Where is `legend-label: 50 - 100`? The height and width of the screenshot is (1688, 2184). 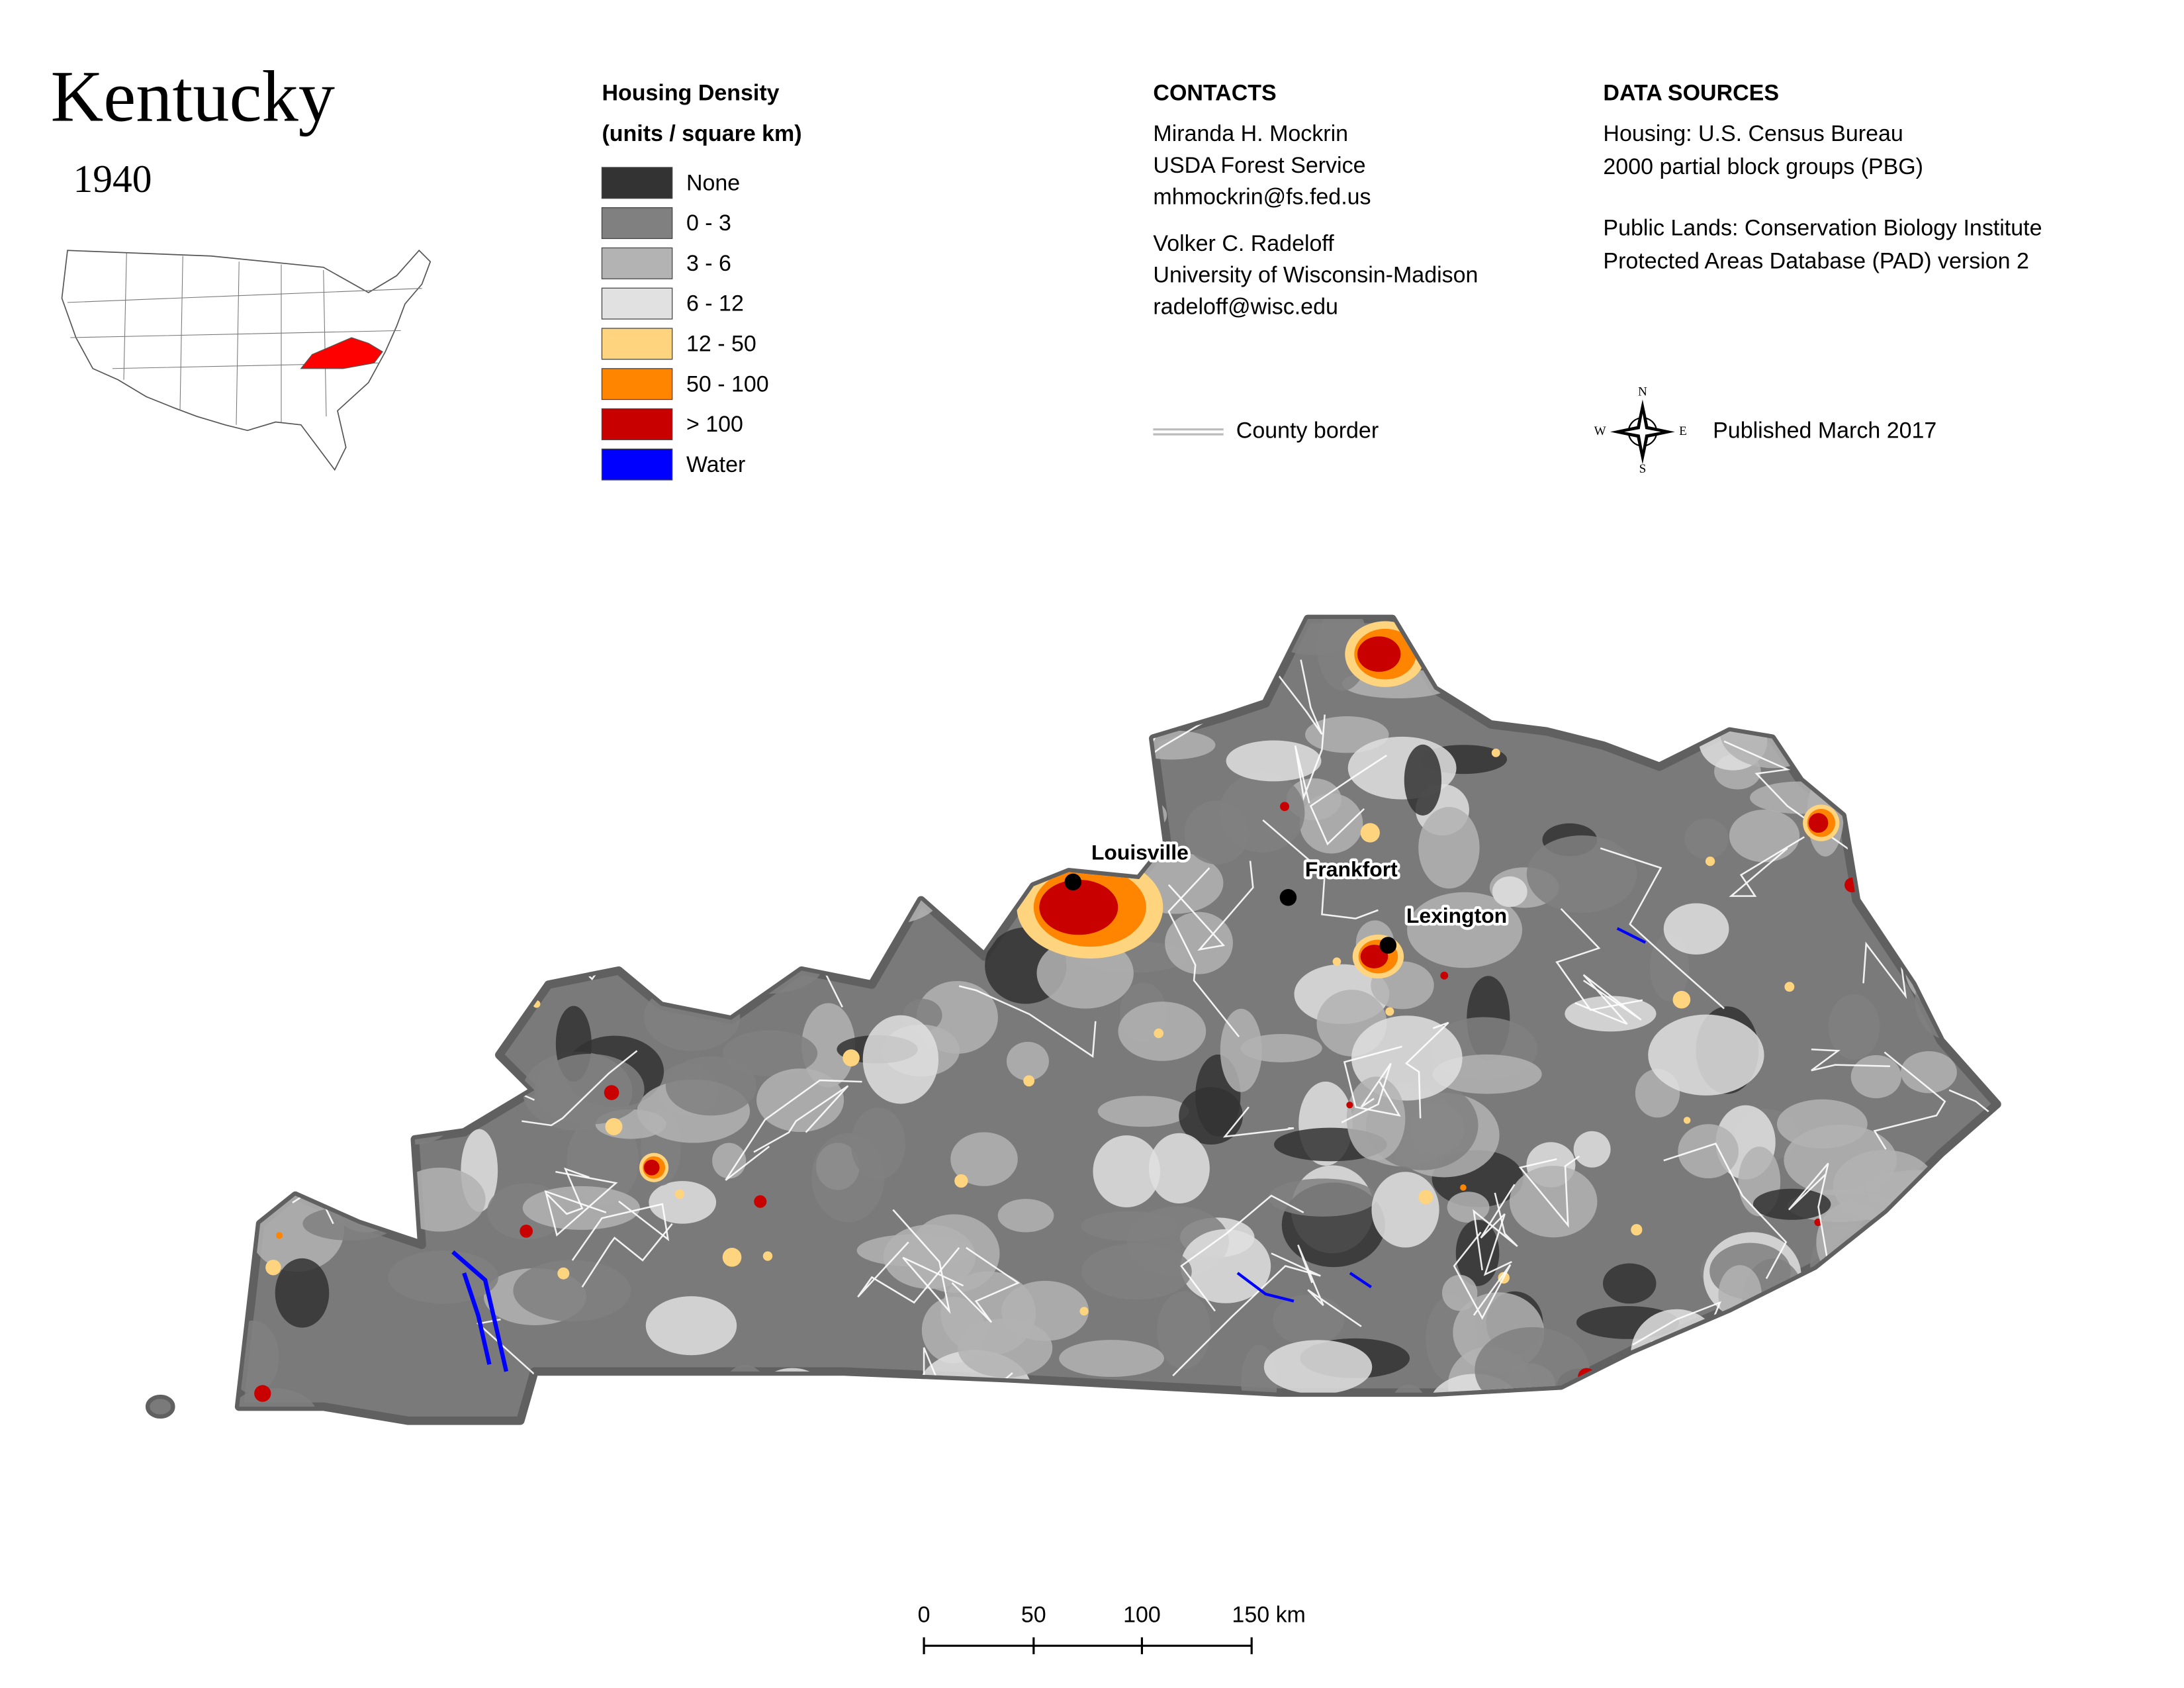
legend-label: 50 - 100 is located at coordinates (728, 384).